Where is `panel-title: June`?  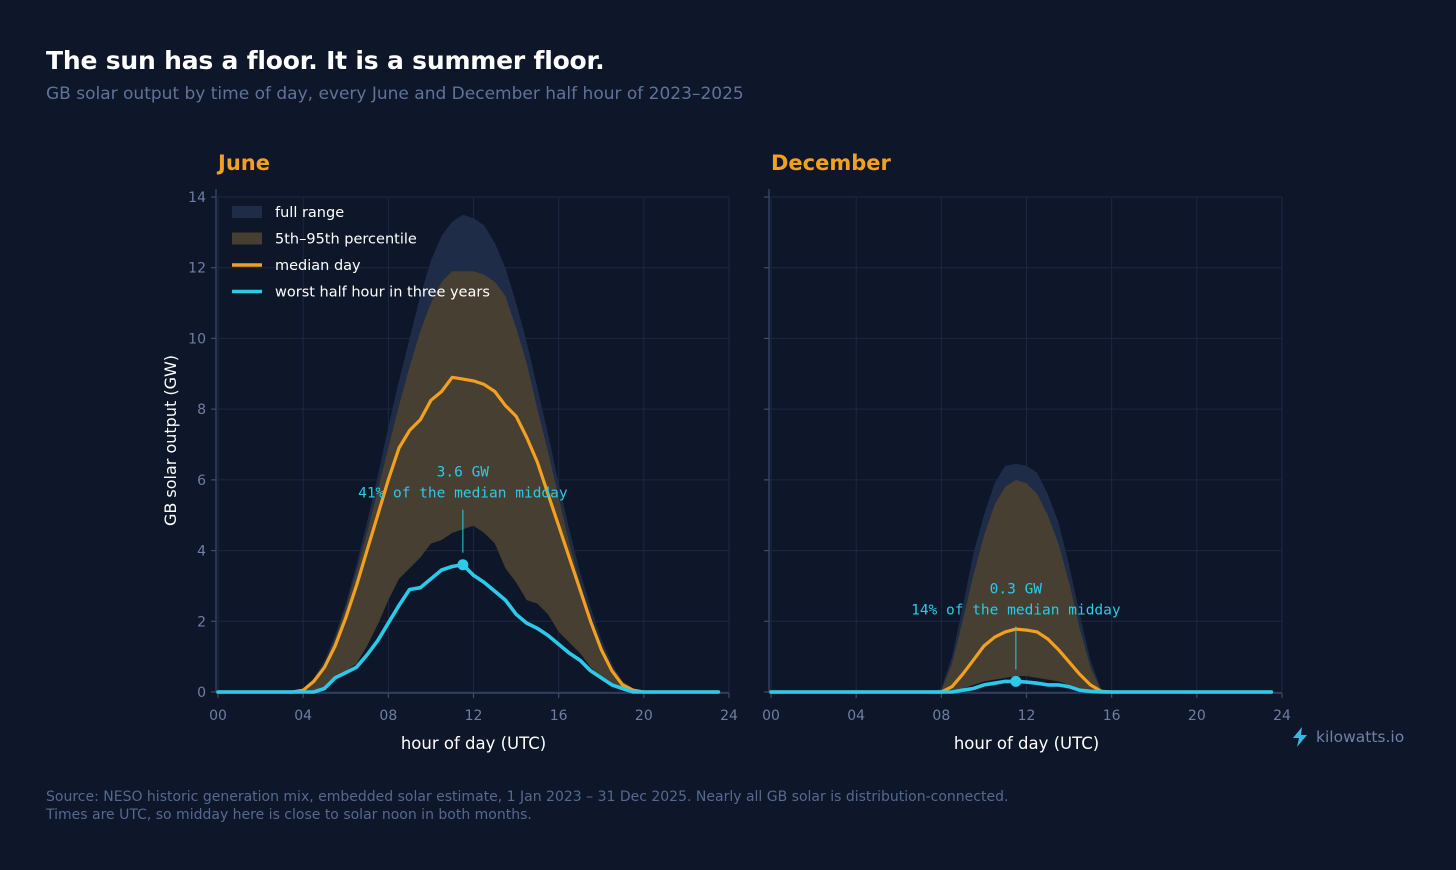
panel-title: June is located at coordinates (243, 163).